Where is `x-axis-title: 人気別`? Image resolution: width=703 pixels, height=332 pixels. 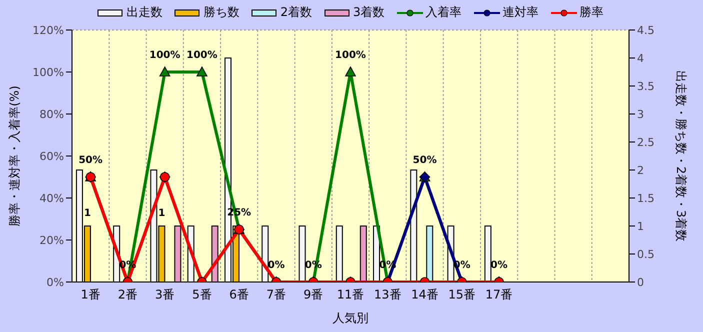 x-axis-title: 人気別 is located at coordinates (350, 318).